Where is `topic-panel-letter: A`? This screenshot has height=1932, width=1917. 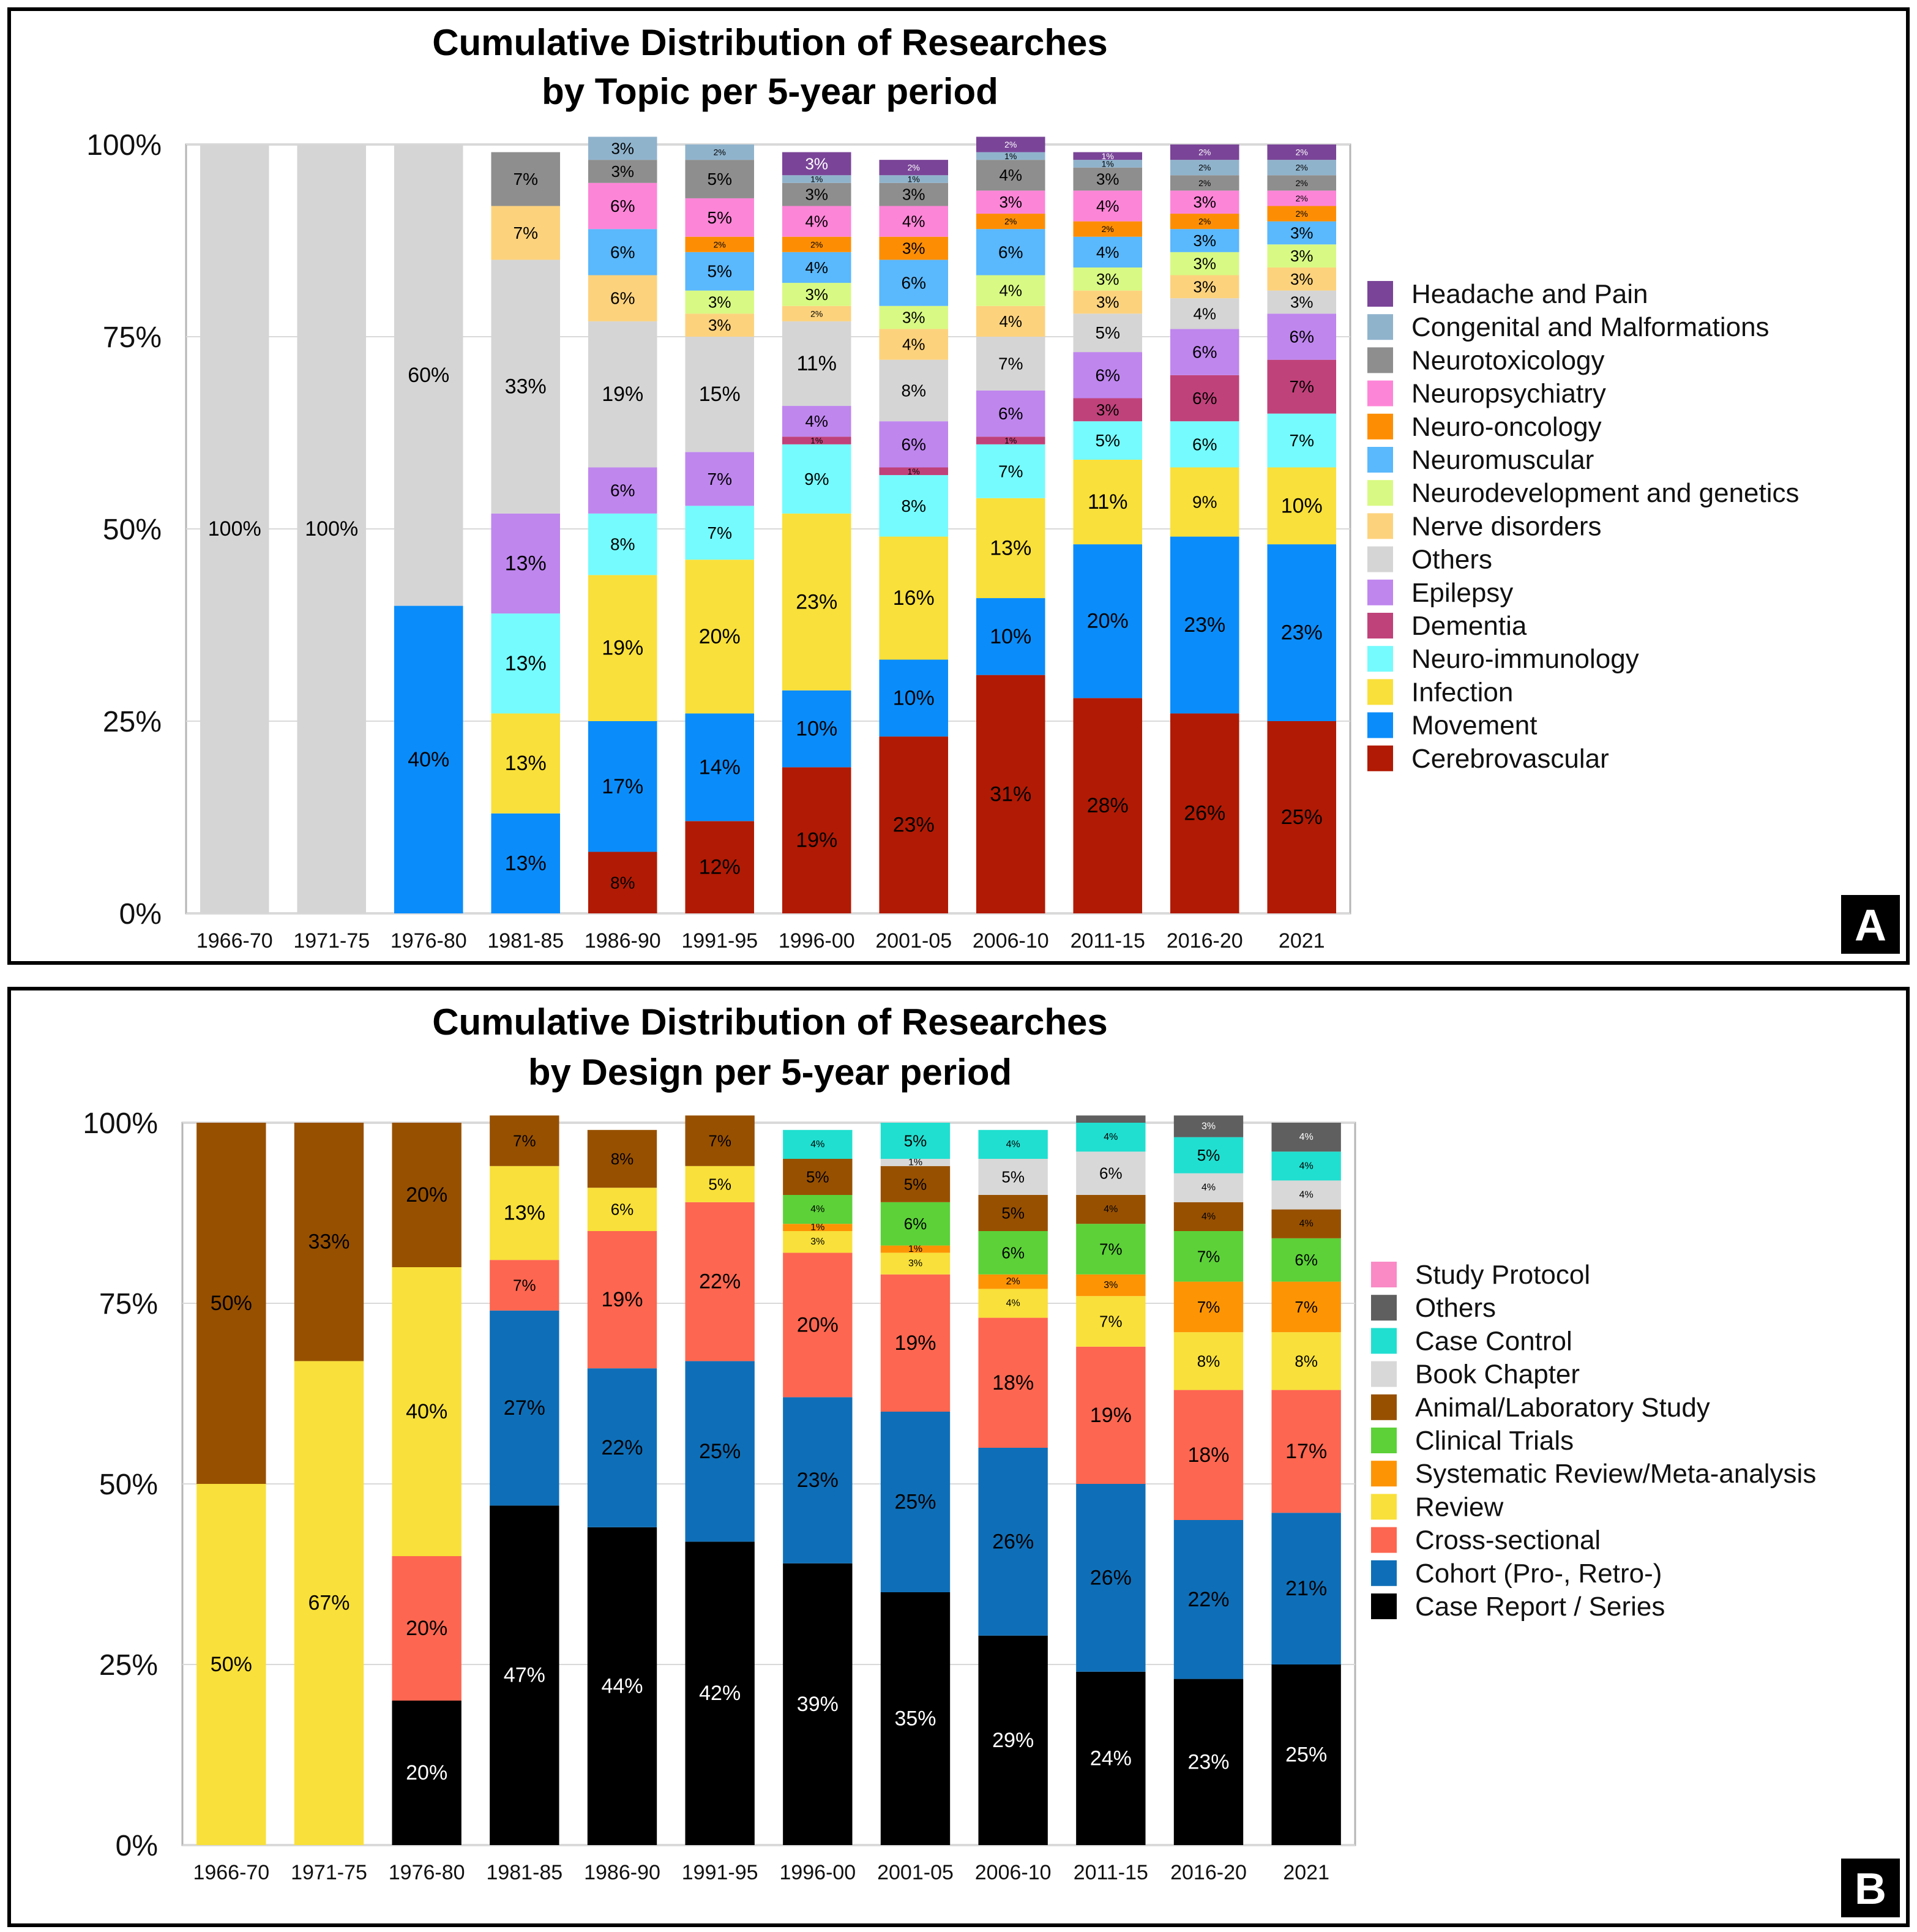
topic-panel-letter: A is located at coordinates (1870, 925).